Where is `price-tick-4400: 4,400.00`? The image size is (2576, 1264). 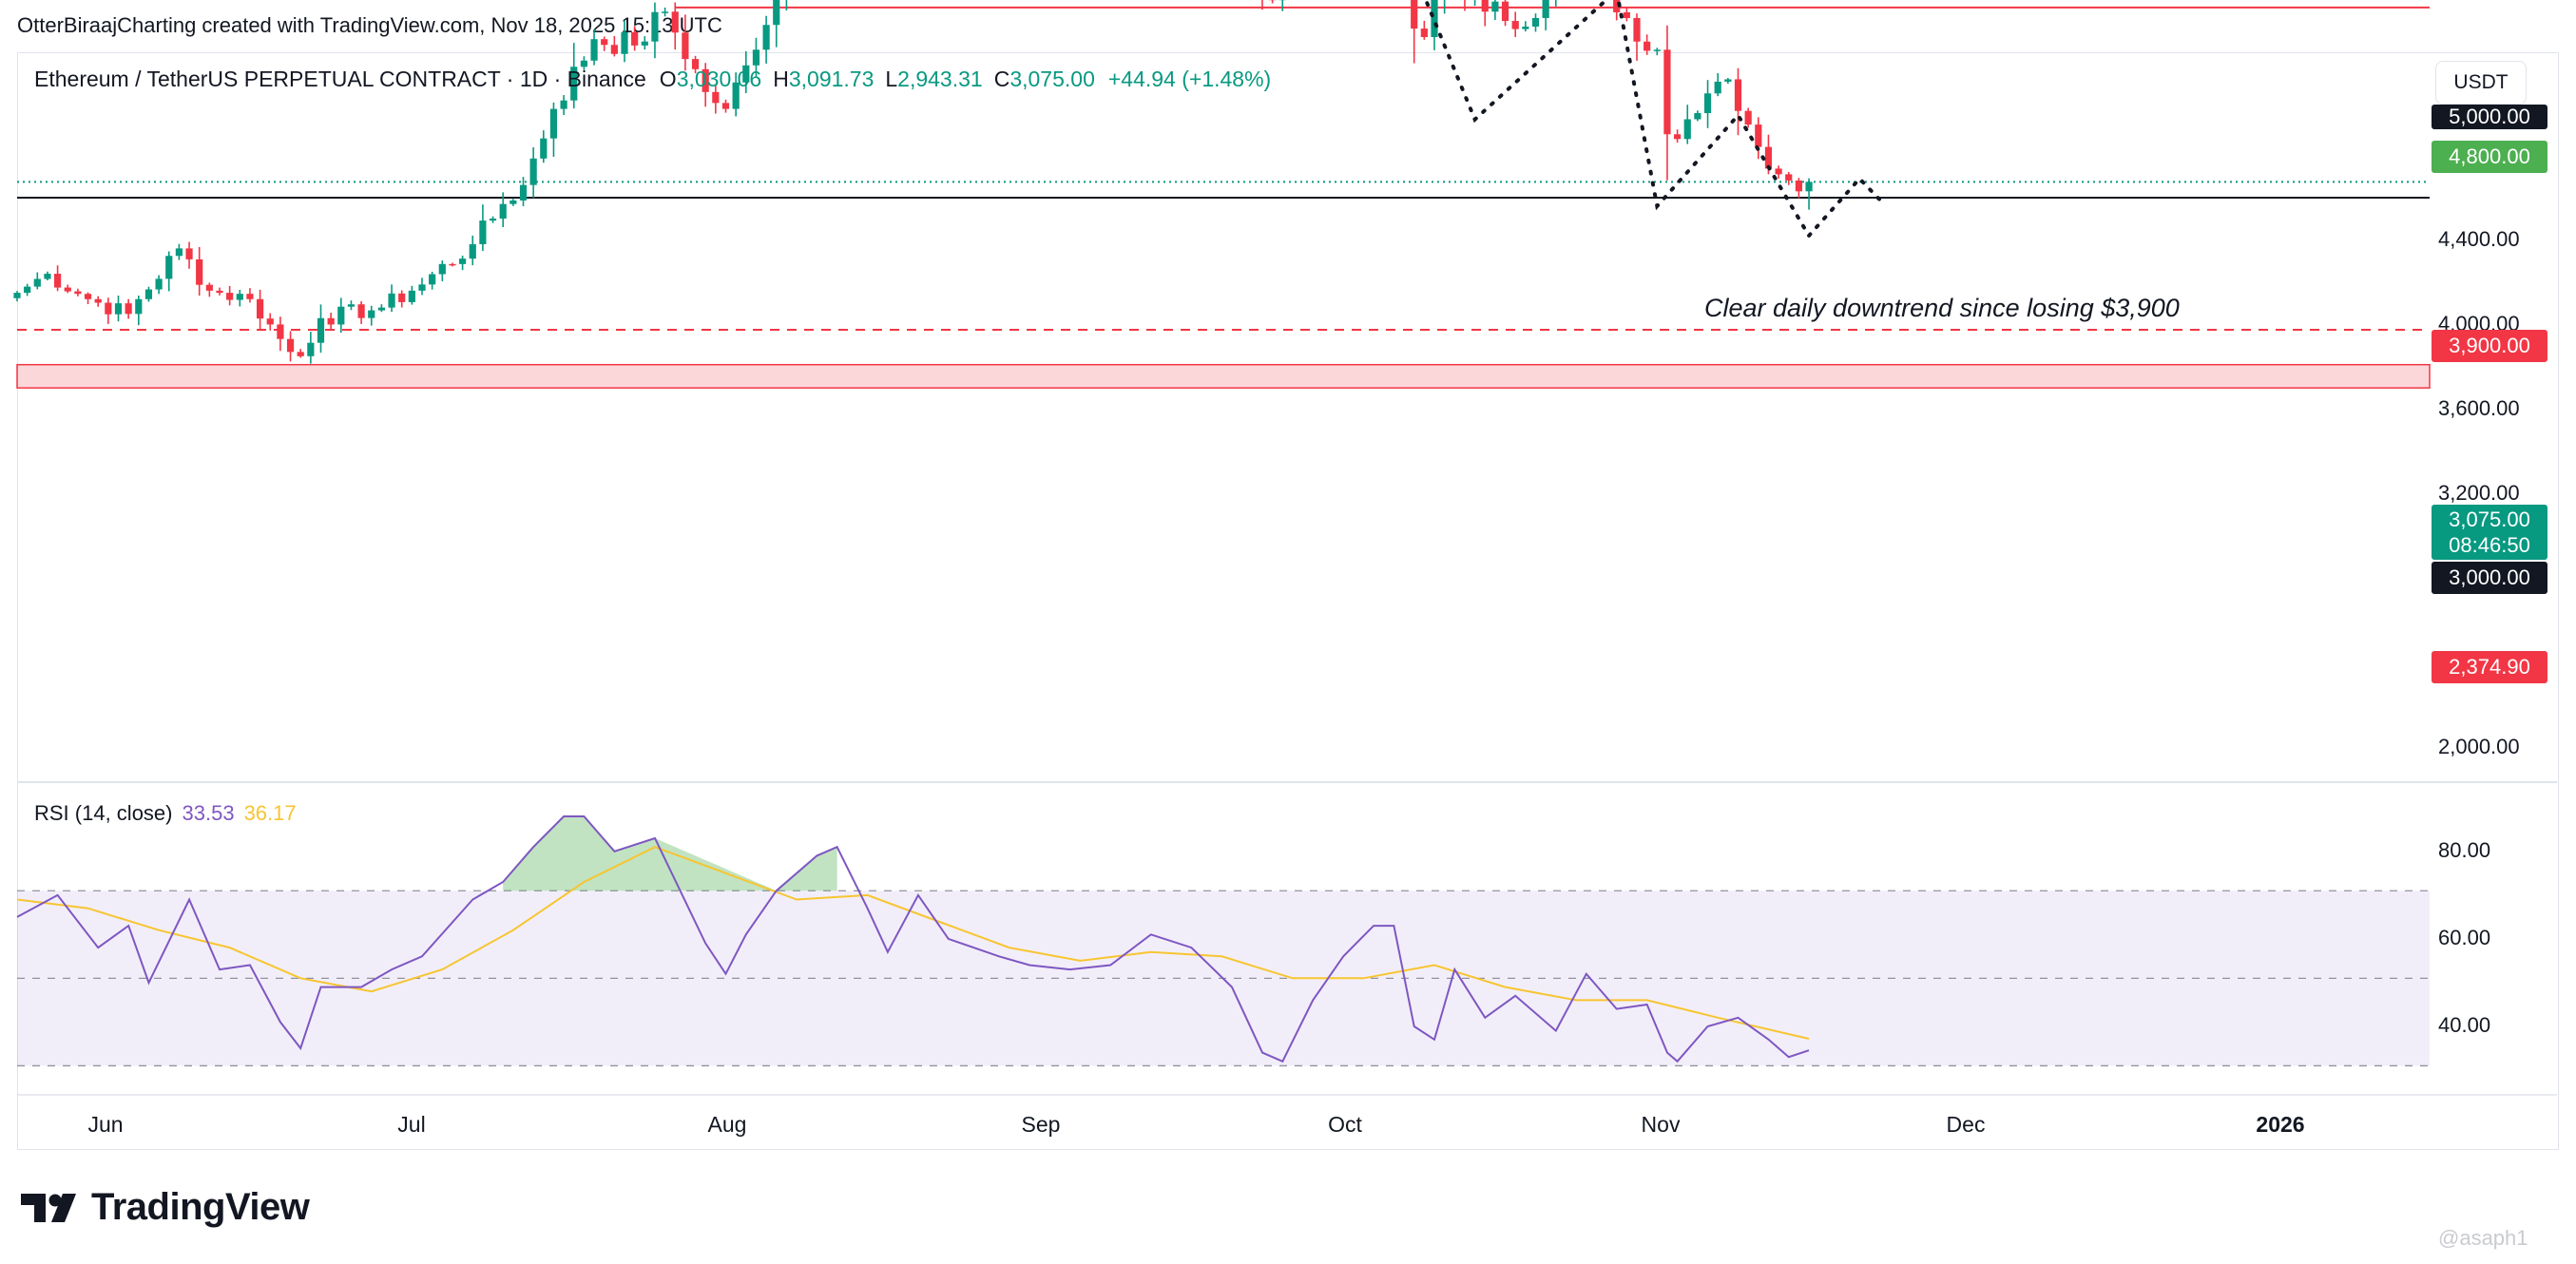 price-tick-4400: 4,400.00 is located at coordinates (2479, 239).